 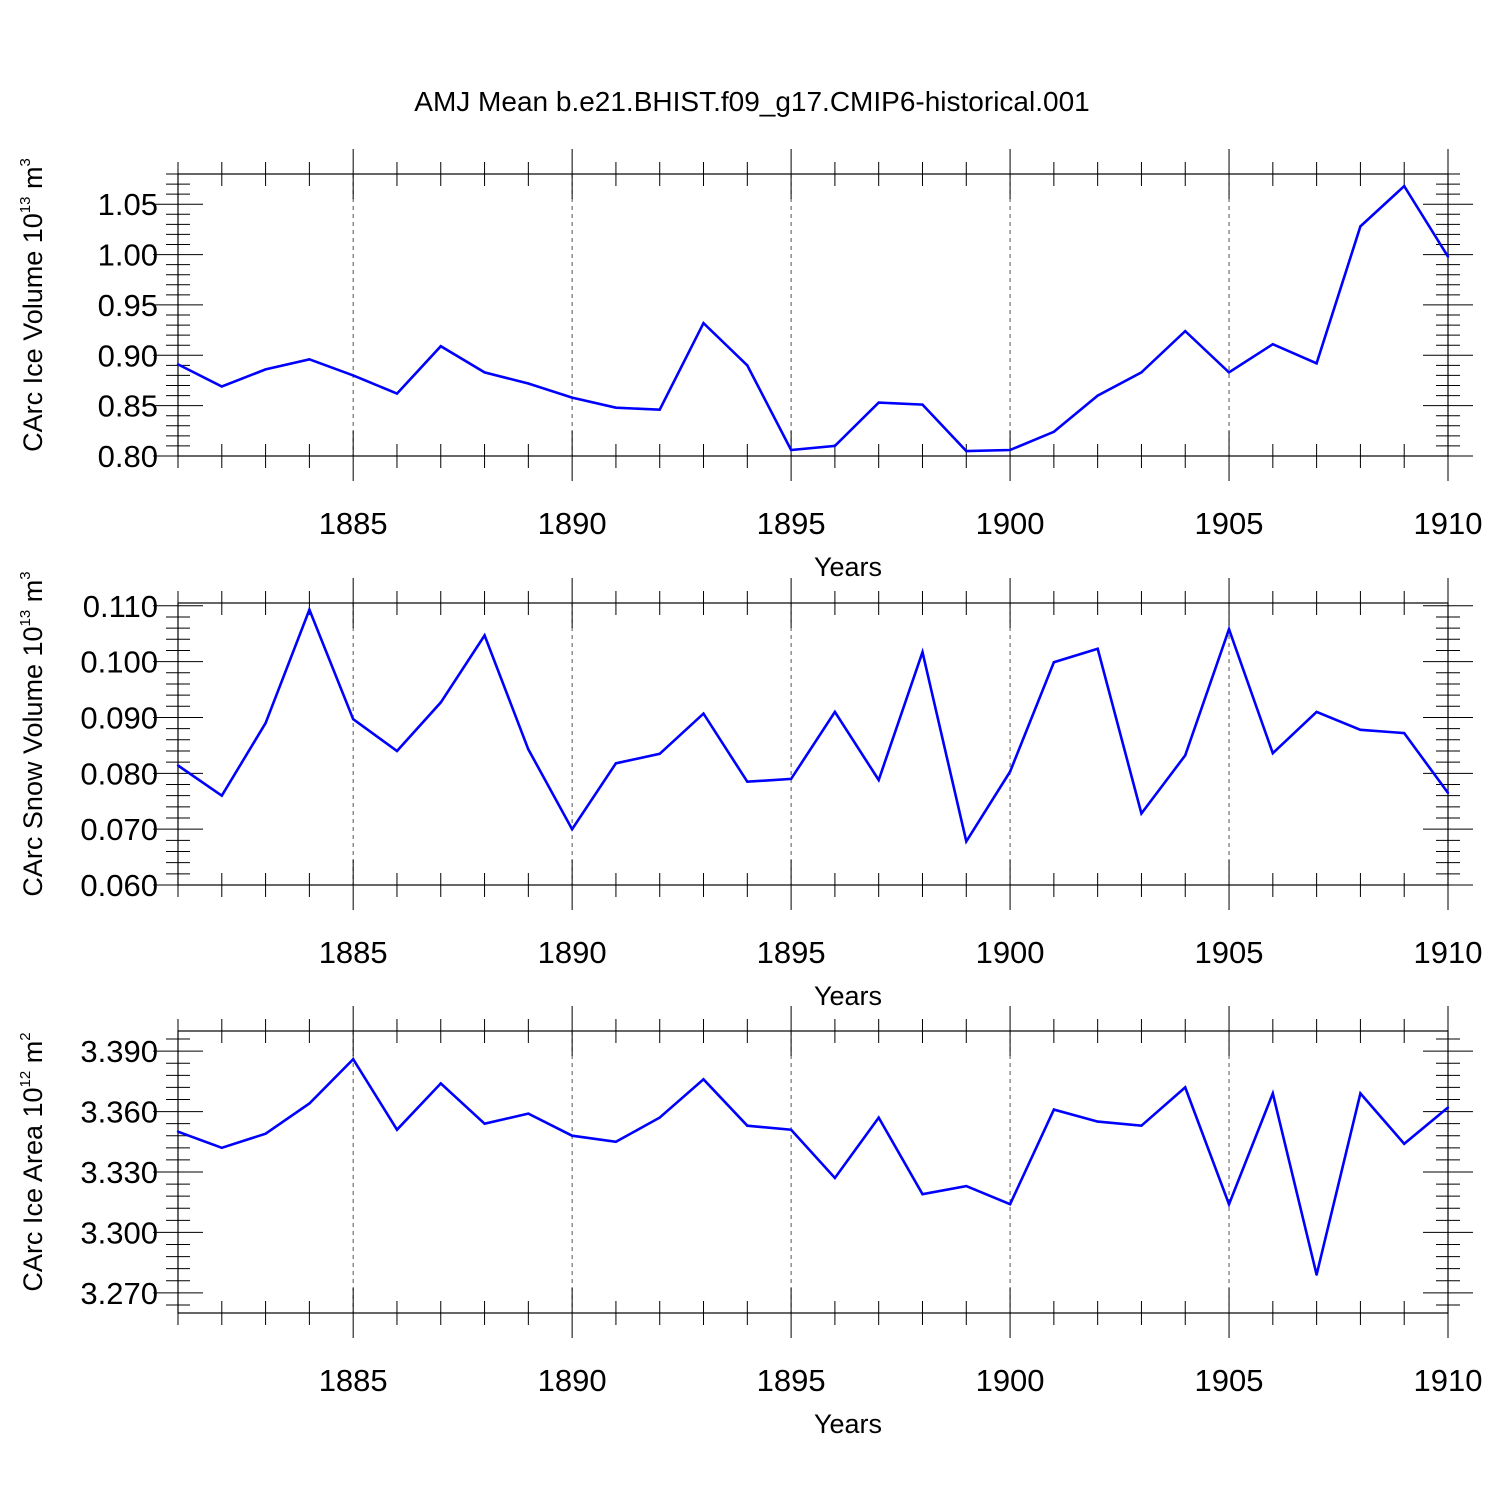 What do you see at coordinates (32, 733) in the screenshot?
I see `y-axis-label: CArc Snow Volume 1013 m3` at bounding box center [32, 733].